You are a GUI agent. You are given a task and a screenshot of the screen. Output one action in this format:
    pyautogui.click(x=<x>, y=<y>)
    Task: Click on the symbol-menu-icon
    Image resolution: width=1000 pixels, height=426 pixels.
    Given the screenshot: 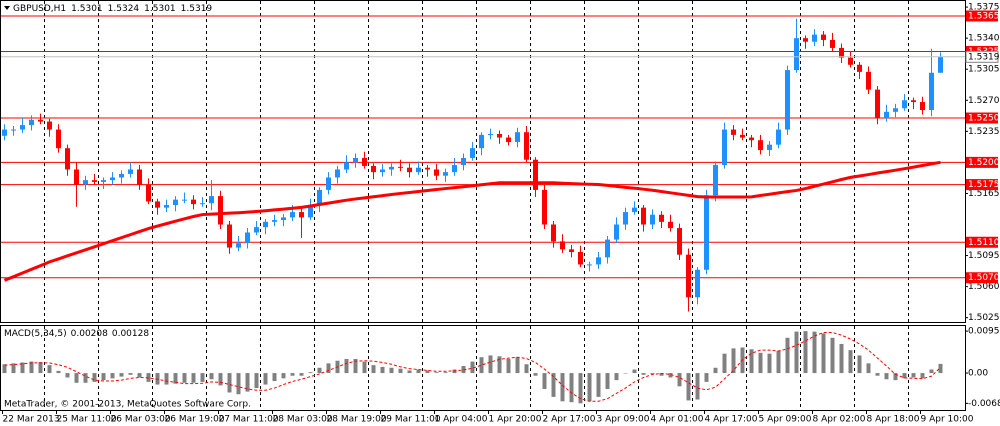 What is the action you would take?
    pyautogui.click(x=7, y=8)
    